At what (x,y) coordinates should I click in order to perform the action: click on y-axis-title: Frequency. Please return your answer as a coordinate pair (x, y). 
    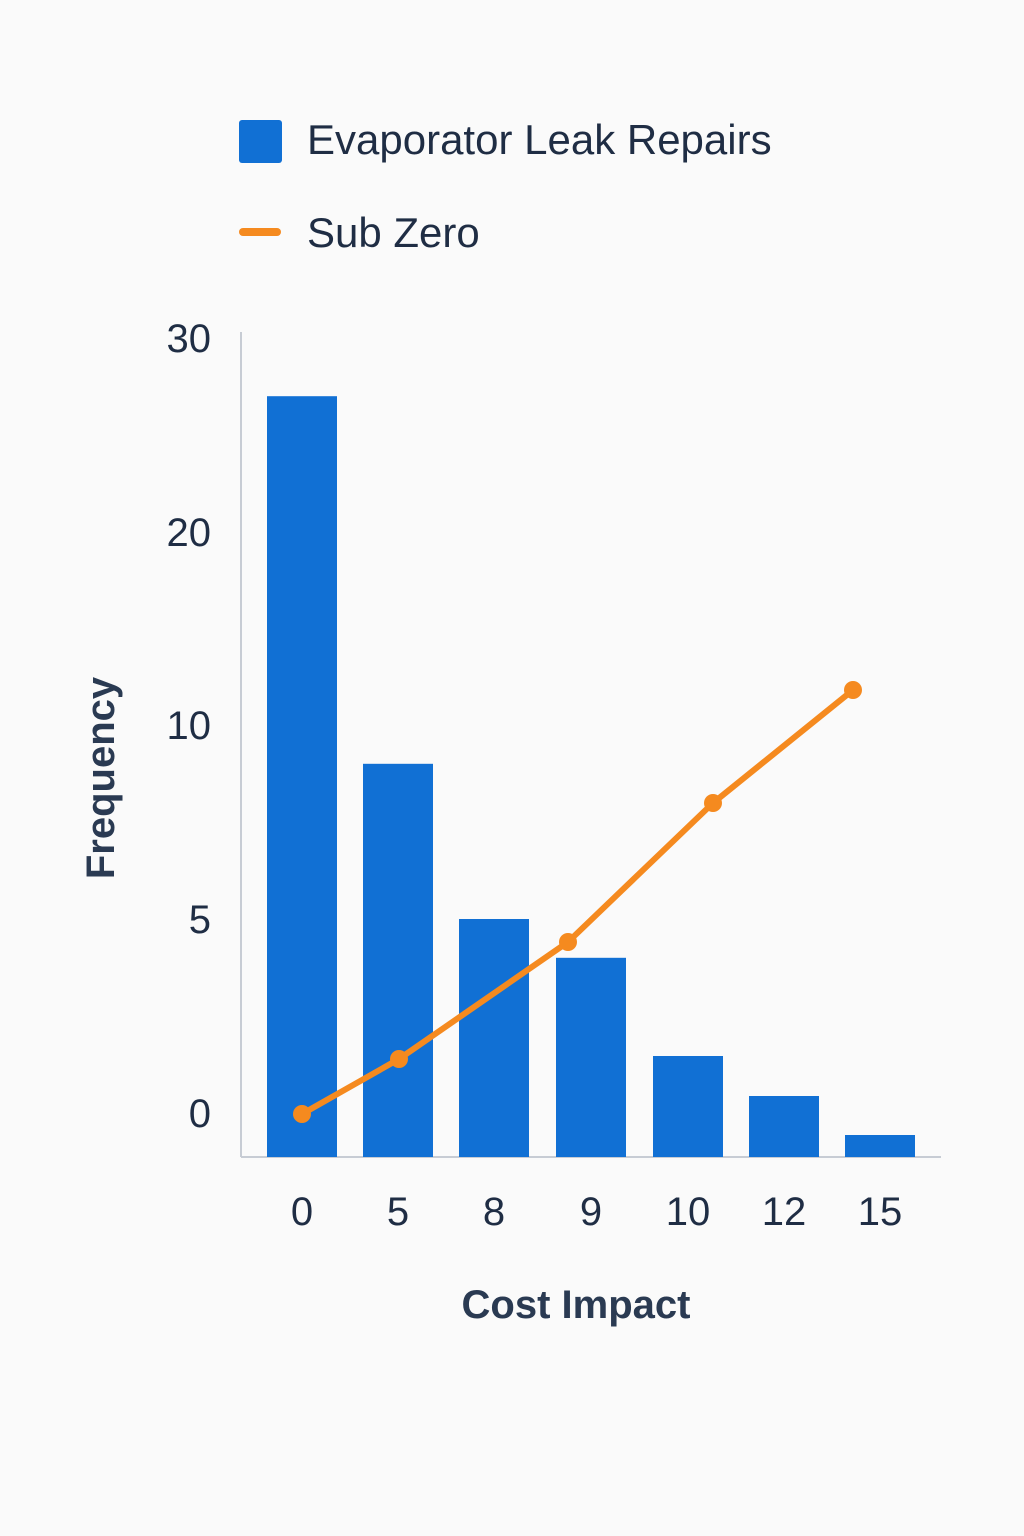
    Looking at the image, I should click on (101, 777).